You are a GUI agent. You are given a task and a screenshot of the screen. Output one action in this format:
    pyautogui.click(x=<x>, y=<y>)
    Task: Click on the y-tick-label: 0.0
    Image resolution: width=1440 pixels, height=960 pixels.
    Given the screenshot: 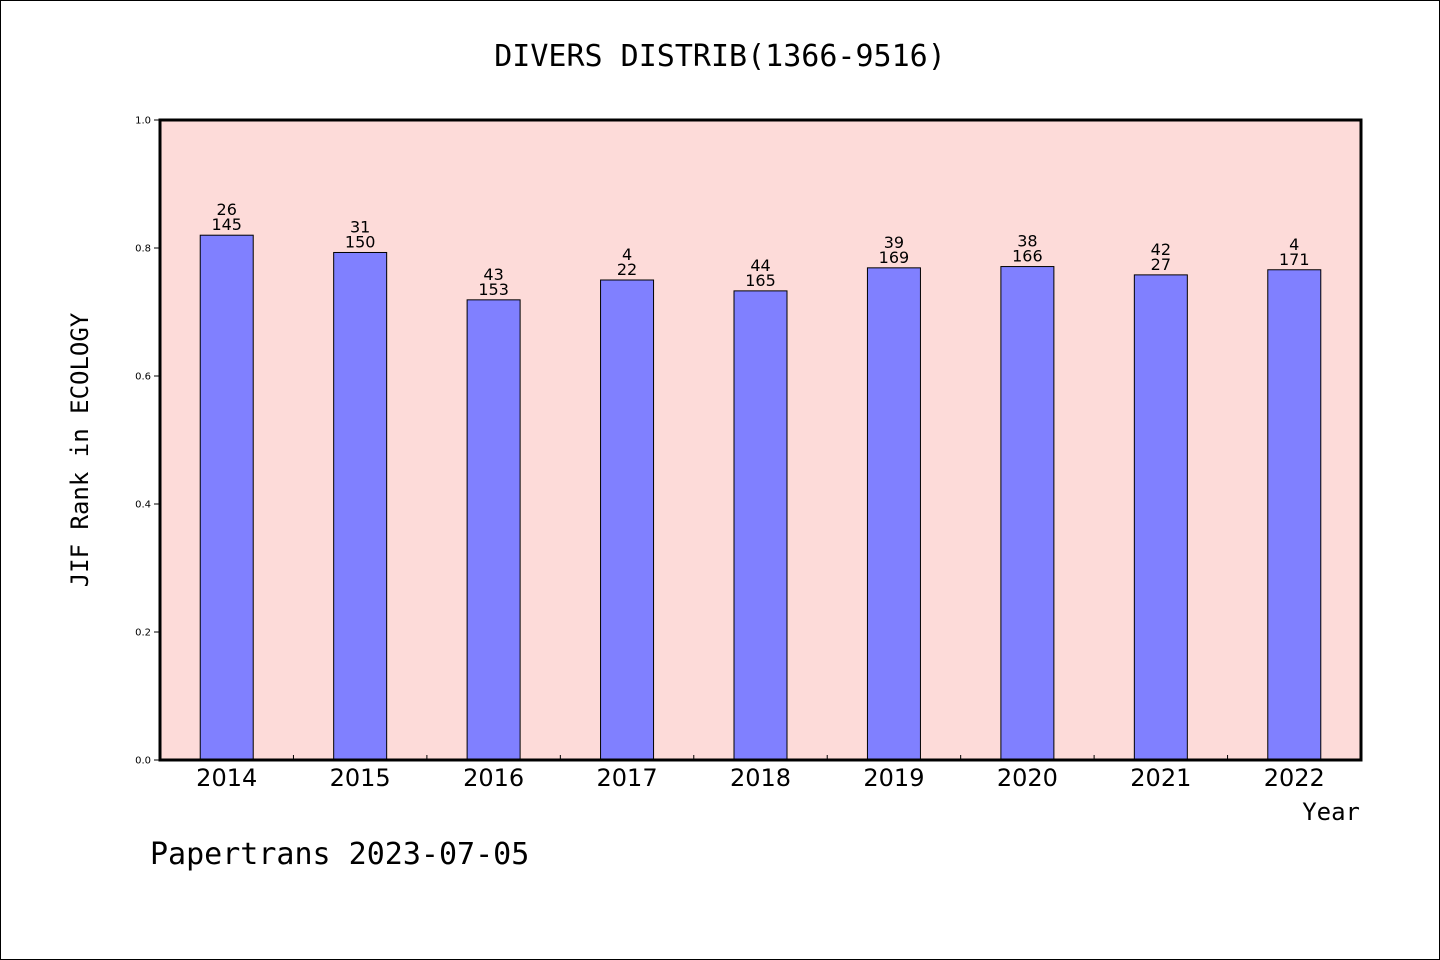 What is the action you would take?
    pyautogui.click(x=143, y=761)
    